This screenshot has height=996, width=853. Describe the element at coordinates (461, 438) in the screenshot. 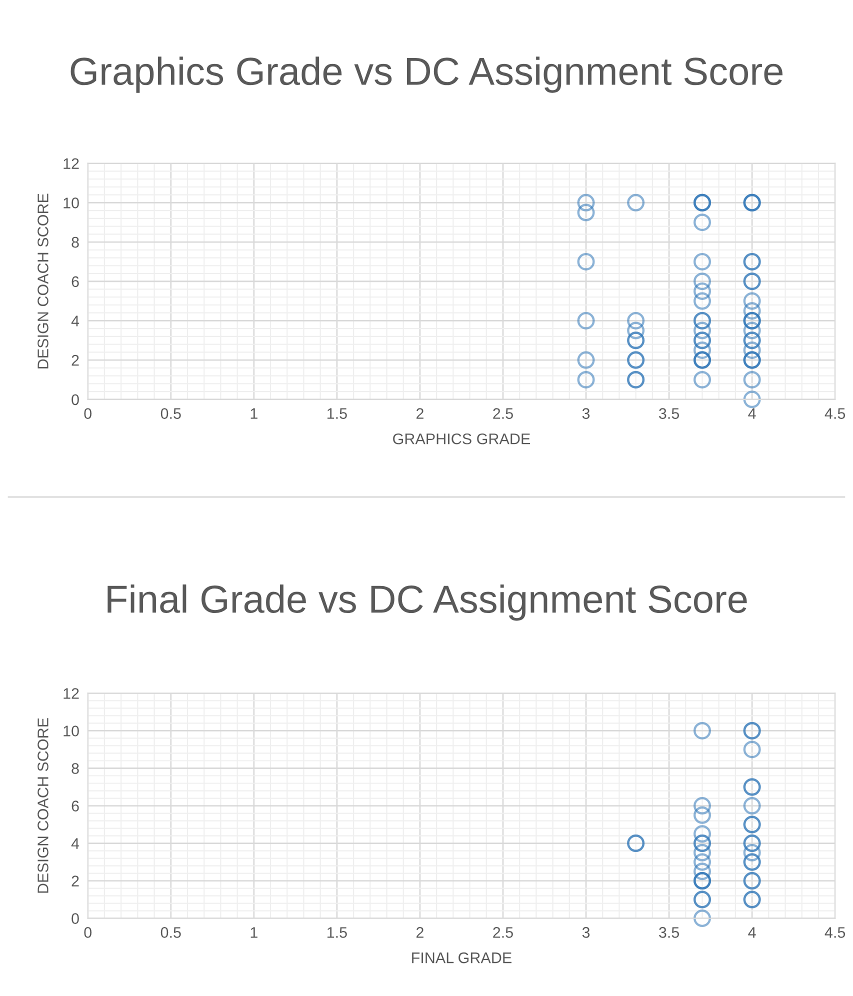

I see `x-axis-title: GRAPHICS GRADE` at that location.